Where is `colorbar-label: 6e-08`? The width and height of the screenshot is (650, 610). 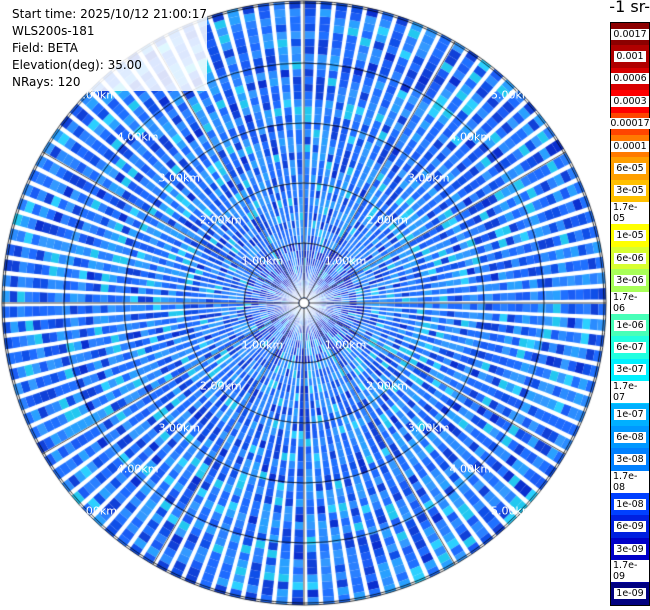 colorbar-label: 6e-08 is located at coordinates (630, 437).